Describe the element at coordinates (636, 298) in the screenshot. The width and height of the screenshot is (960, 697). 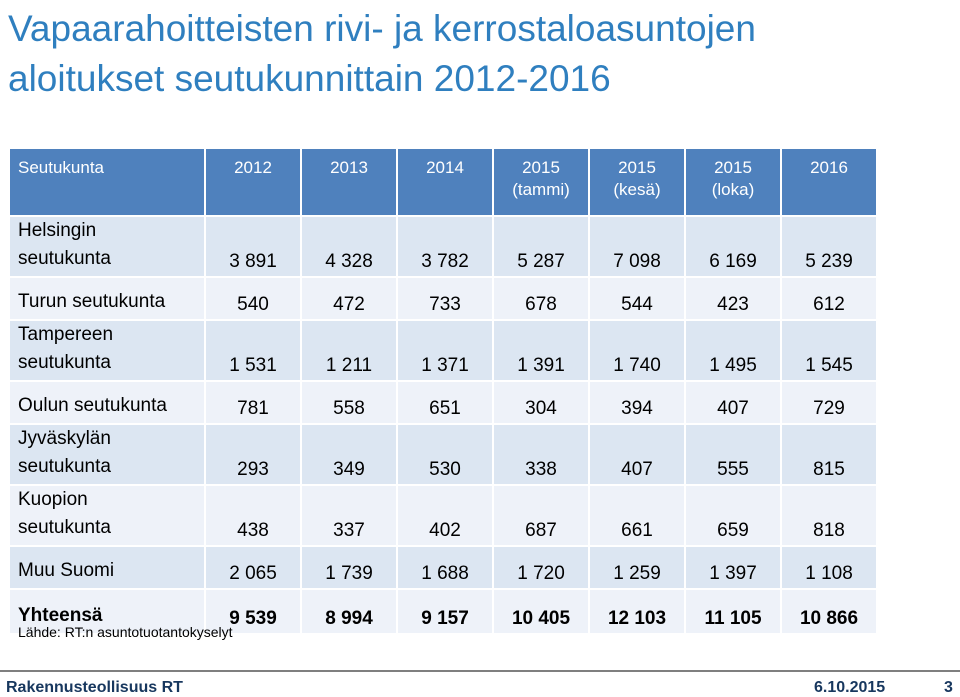
I see `cell: 544` at that location.